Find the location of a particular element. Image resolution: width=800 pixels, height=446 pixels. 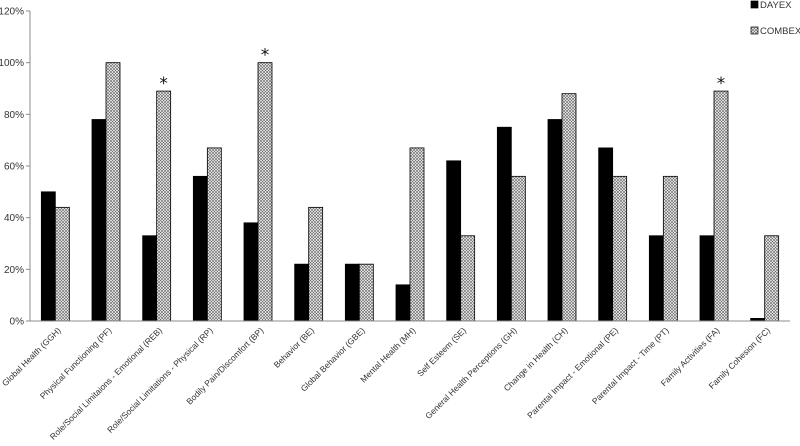

x-tick-label: Behavior (BE) is located at coordinates (294, 347).